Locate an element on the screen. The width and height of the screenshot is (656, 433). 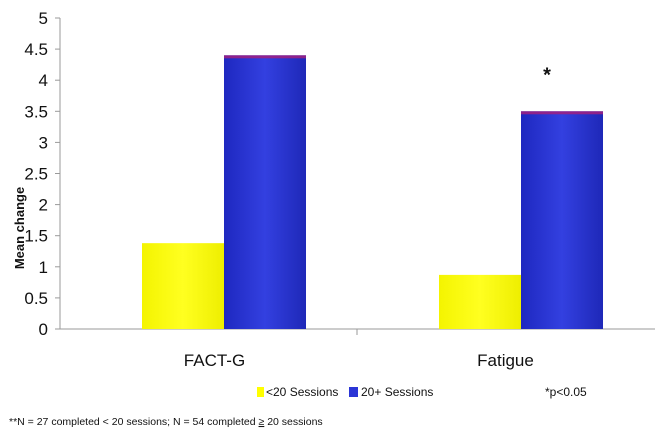
legend-swatch-20-plus is located at coordinates (353, 392).